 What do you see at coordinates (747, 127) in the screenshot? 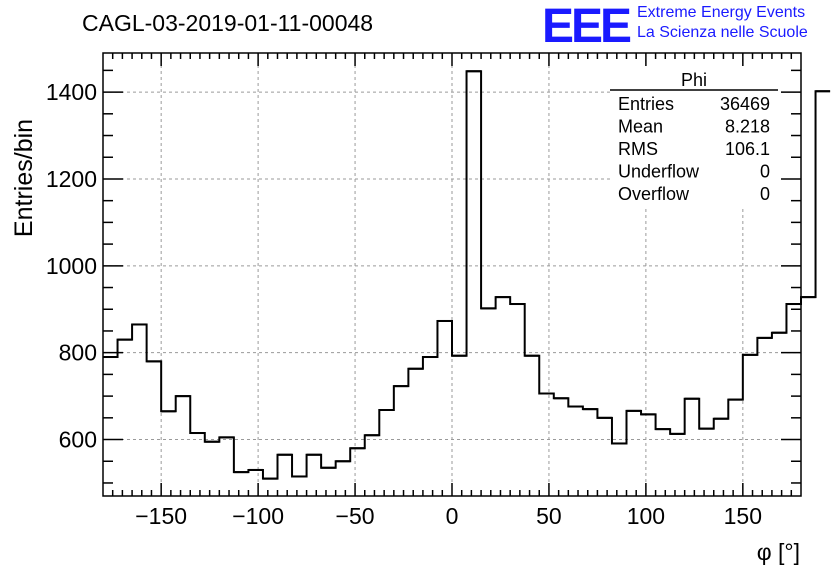
I see `stats-value: 8.218` at bounding box center [747, 127].